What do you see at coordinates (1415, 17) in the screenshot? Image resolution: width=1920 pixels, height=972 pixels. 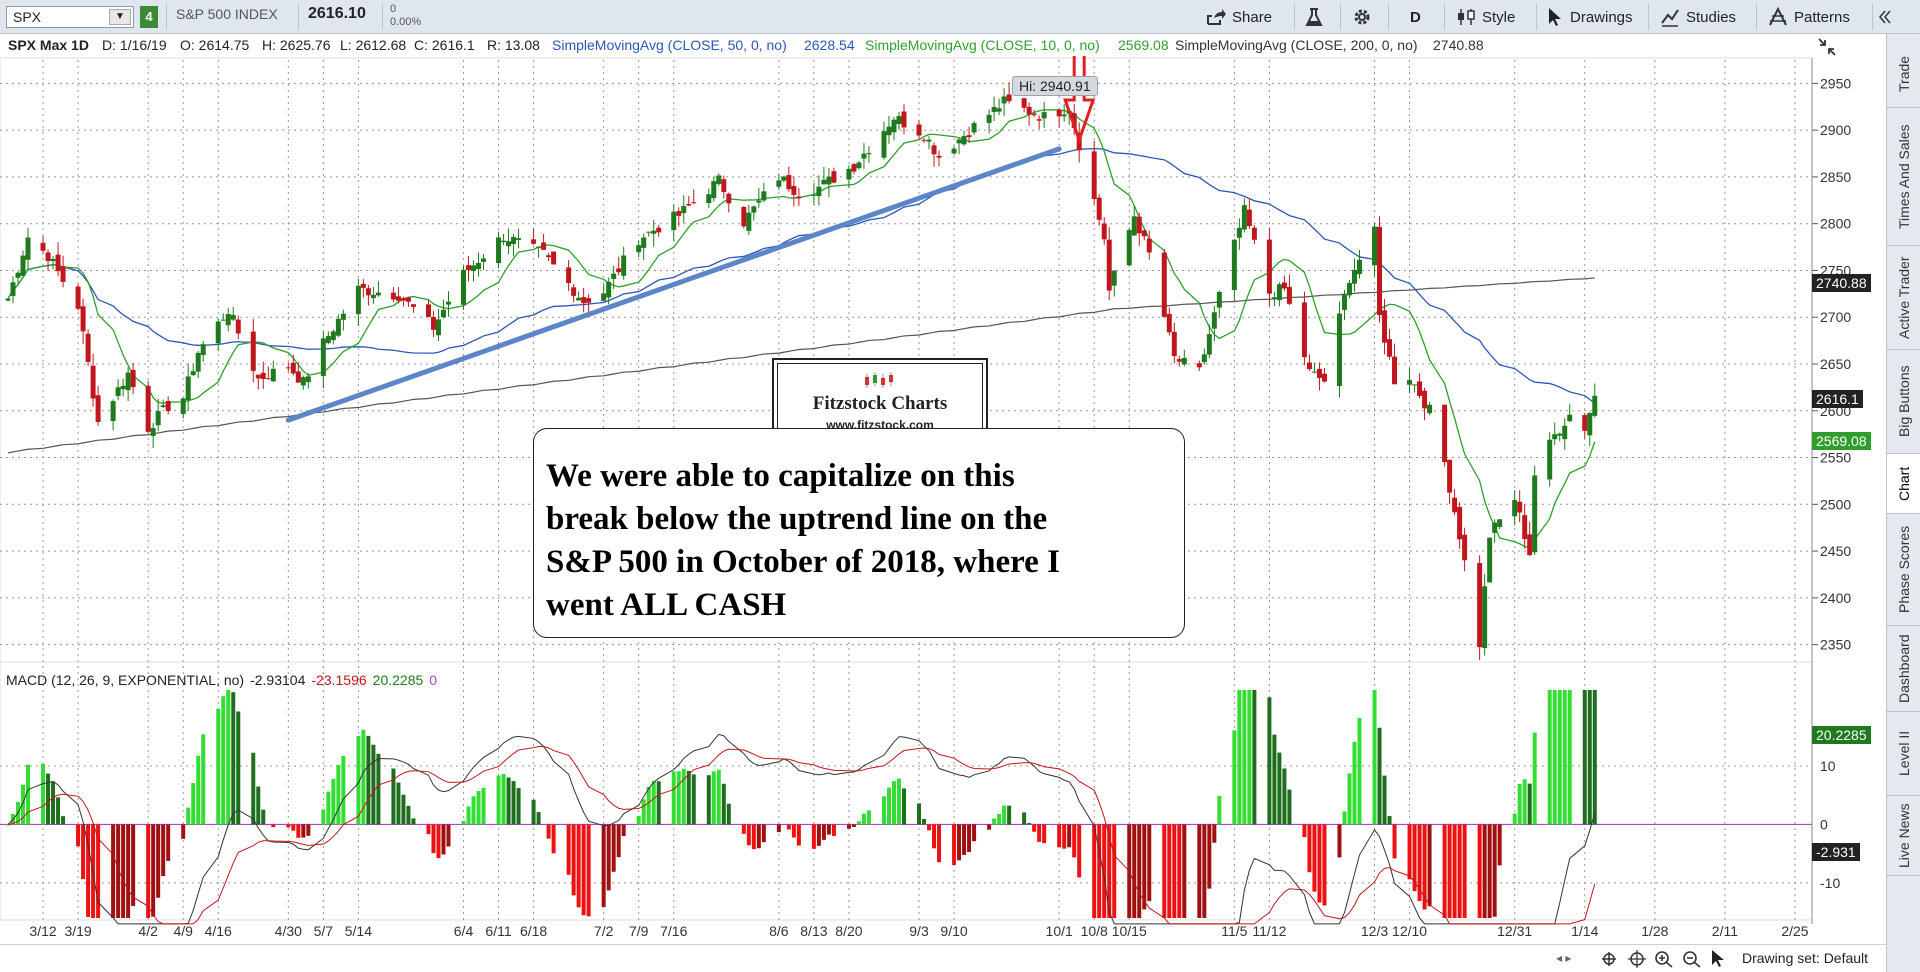 I see `aggregation-button: D` at bounding box center [1415, 17].